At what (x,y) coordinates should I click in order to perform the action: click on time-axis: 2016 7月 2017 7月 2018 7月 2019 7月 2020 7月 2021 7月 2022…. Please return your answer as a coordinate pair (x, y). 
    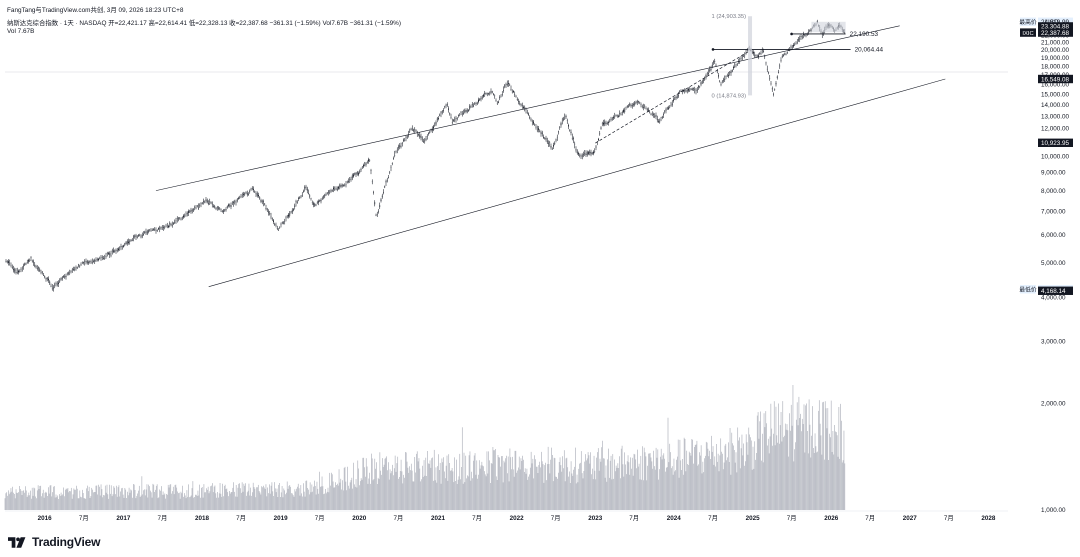
    Looking at the image, I should click on (517, 518).